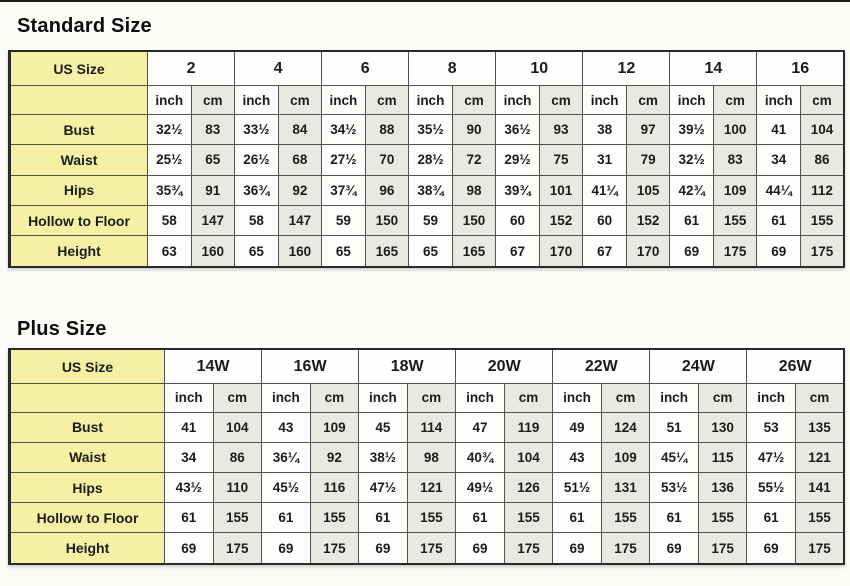 The image size is (850, 586). I want to click on size-header-16: 16, so click(800, 68).